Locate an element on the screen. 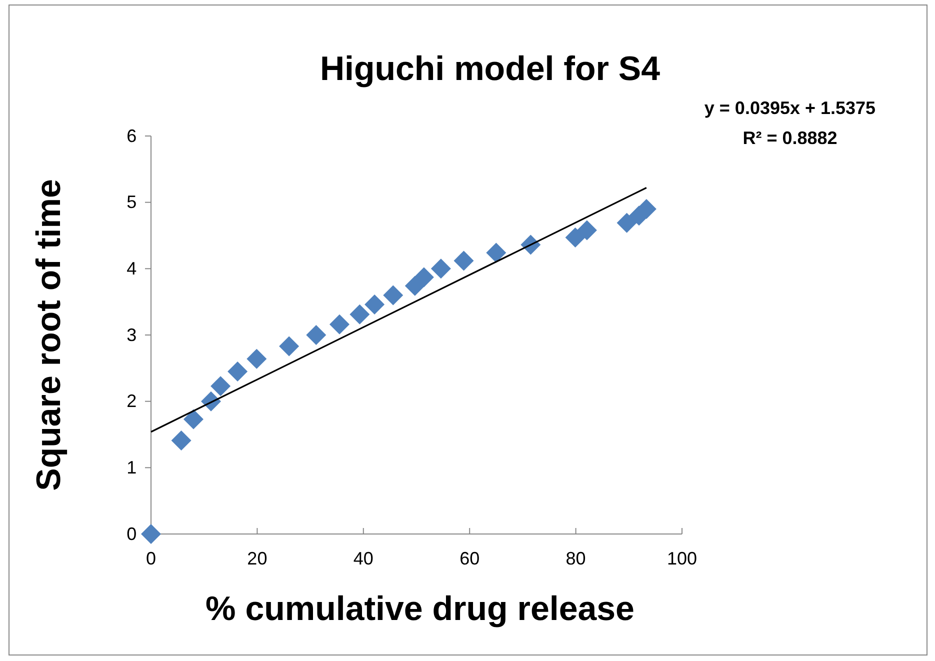 The height and width of the screenshot is (661, 935). y-tick-label: 3 is located at coordinates (131, 334).